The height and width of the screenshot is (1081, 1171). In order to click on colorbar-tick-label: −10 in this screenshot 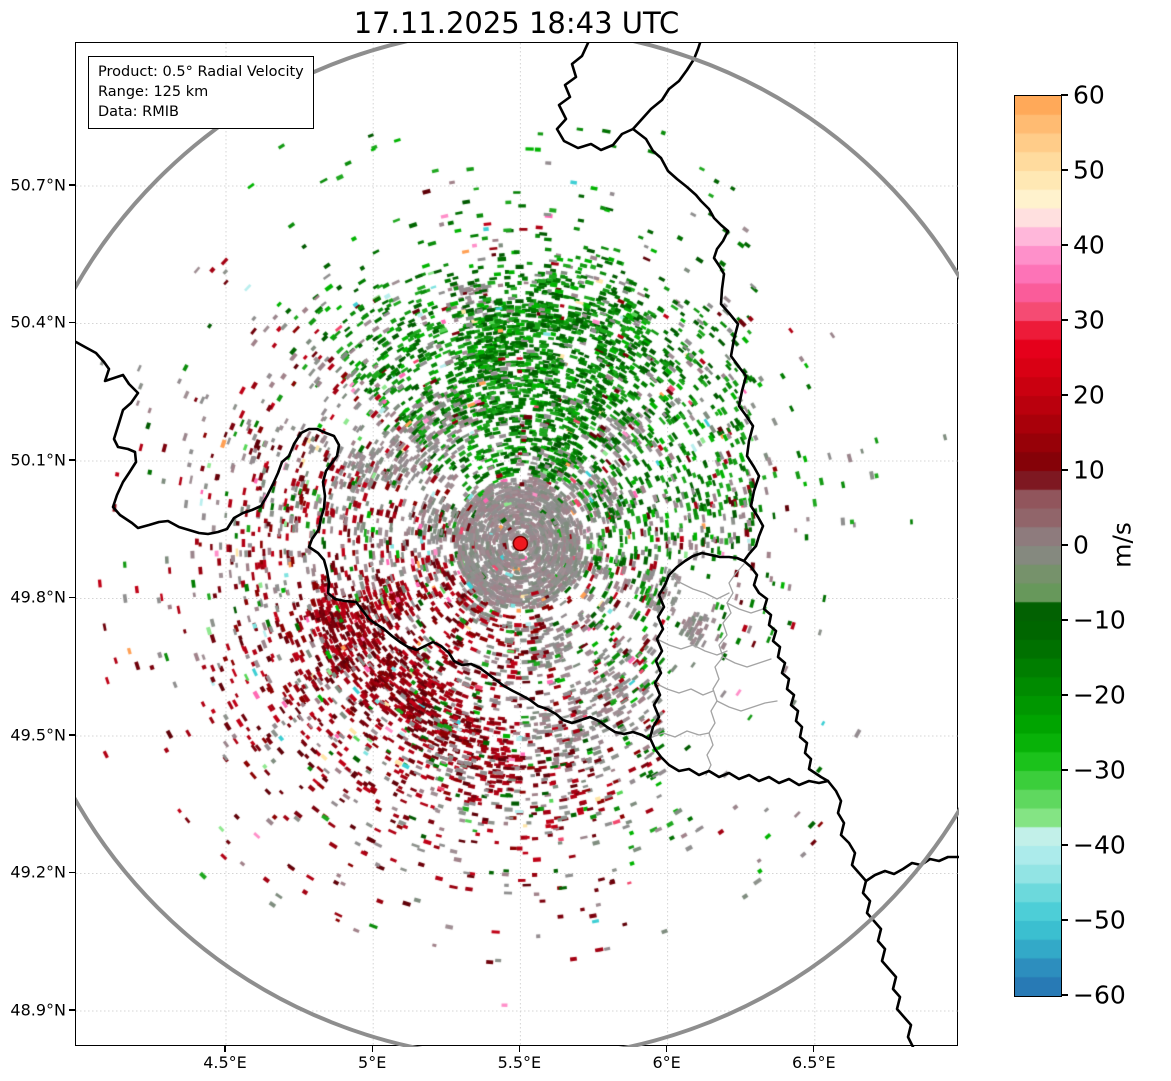, I will do `click(1099, 620)`.